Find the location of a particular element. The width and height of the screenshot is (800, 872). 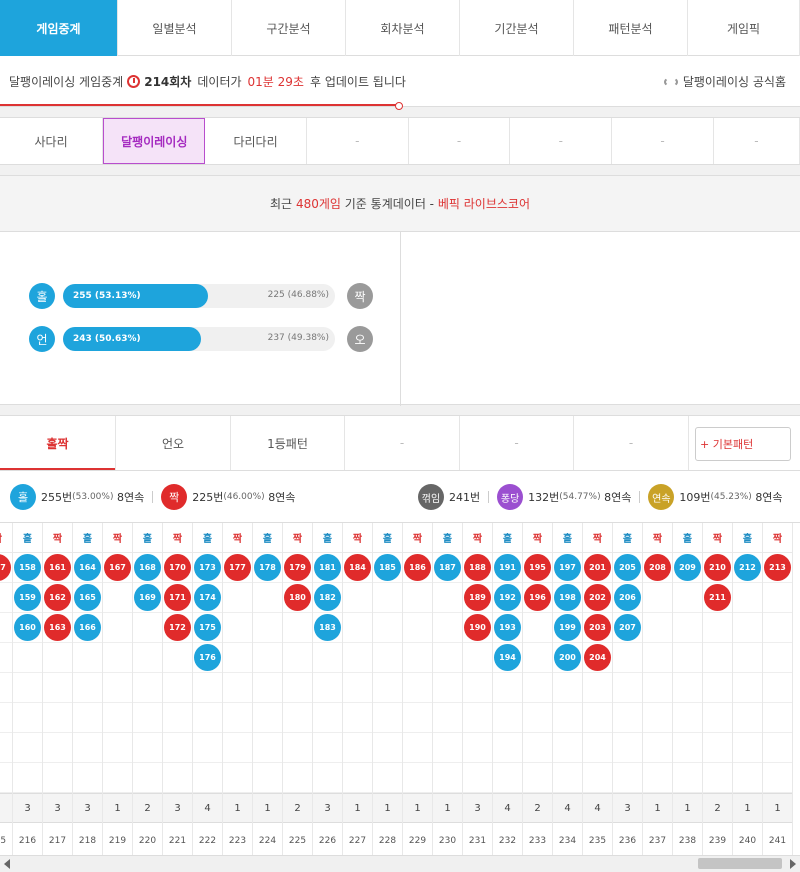

round-number: 216 is located at coordinates (27, 840).